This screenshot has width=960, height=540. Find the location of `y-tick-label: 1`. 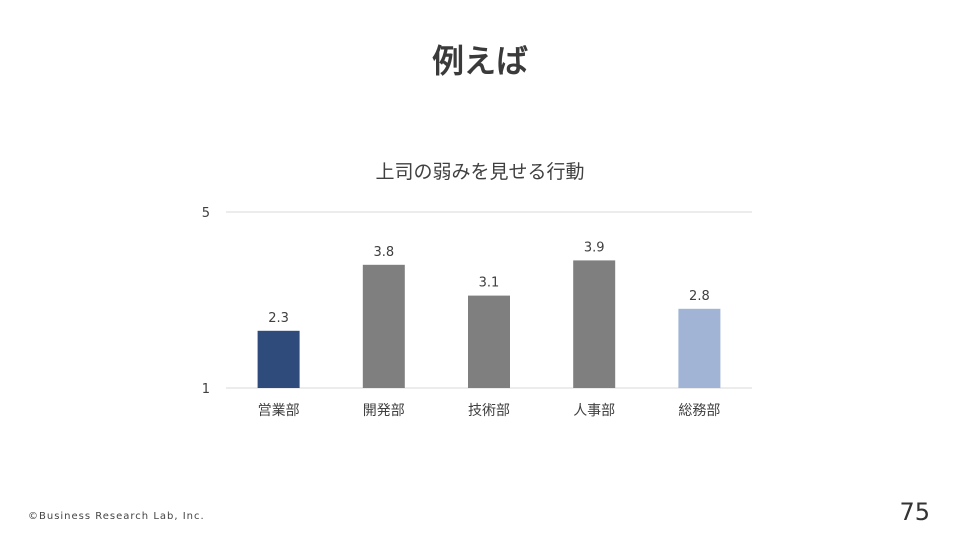

y-tick-label: 1 is located at coordinates (206, 389).